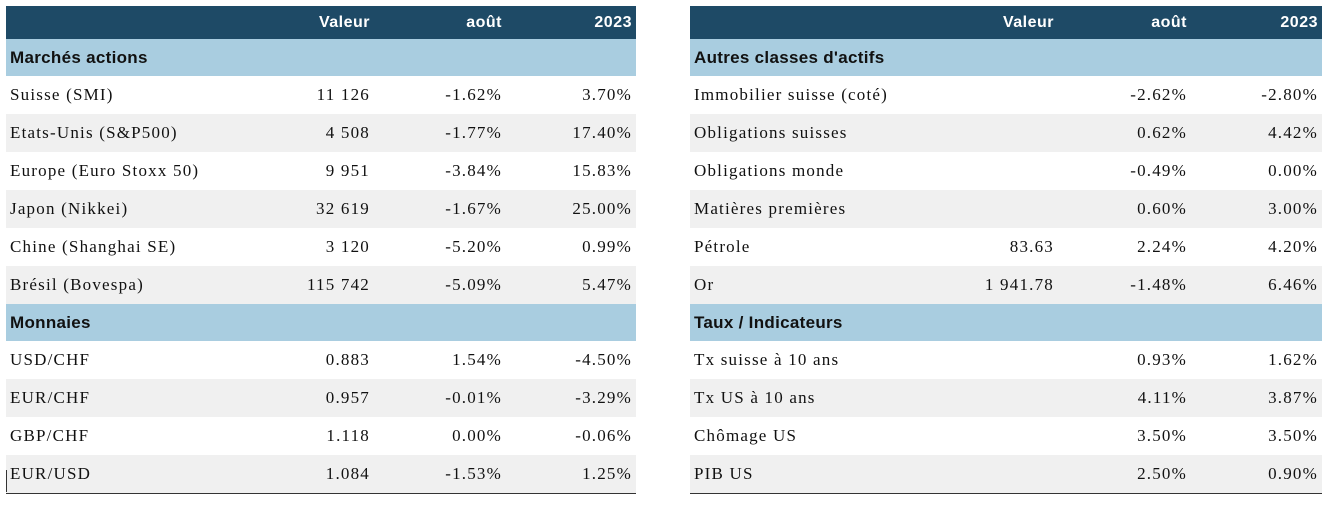 This screenshot has height=516, width=1328. I want to click on section-title: Marchés actions, so click(321, 57).